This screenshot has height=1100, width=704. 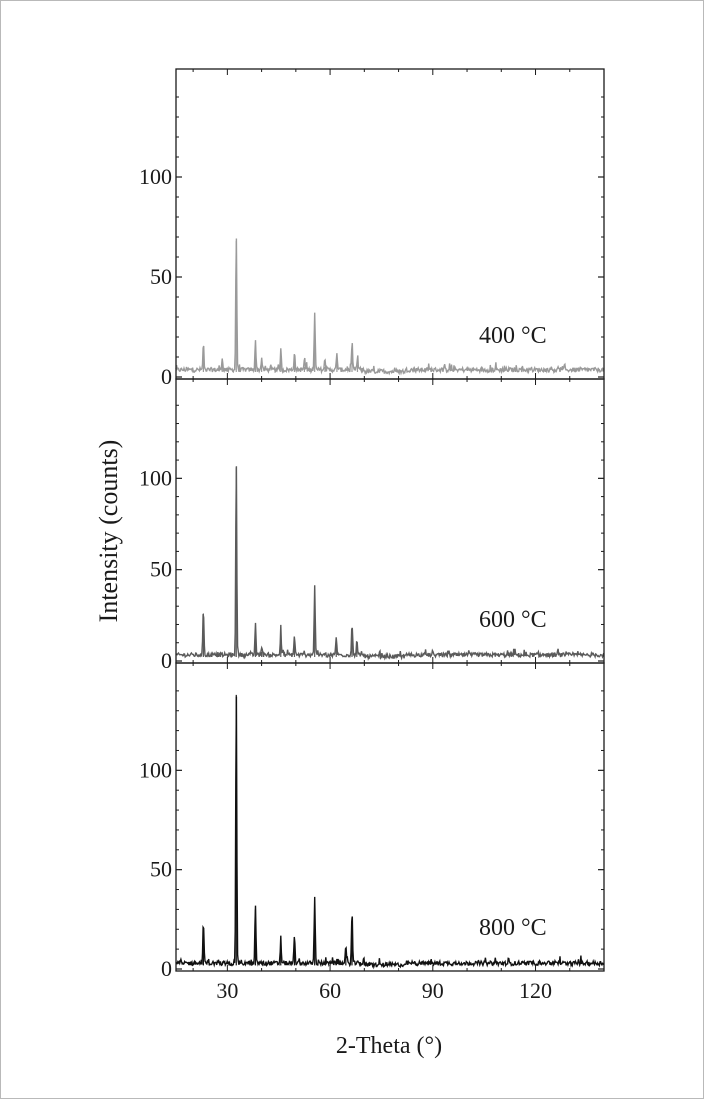 What do you see at coordinates (433, 990) in the screenshot?
I see `x-tick-label: 90` at bounding box center [433, 990].